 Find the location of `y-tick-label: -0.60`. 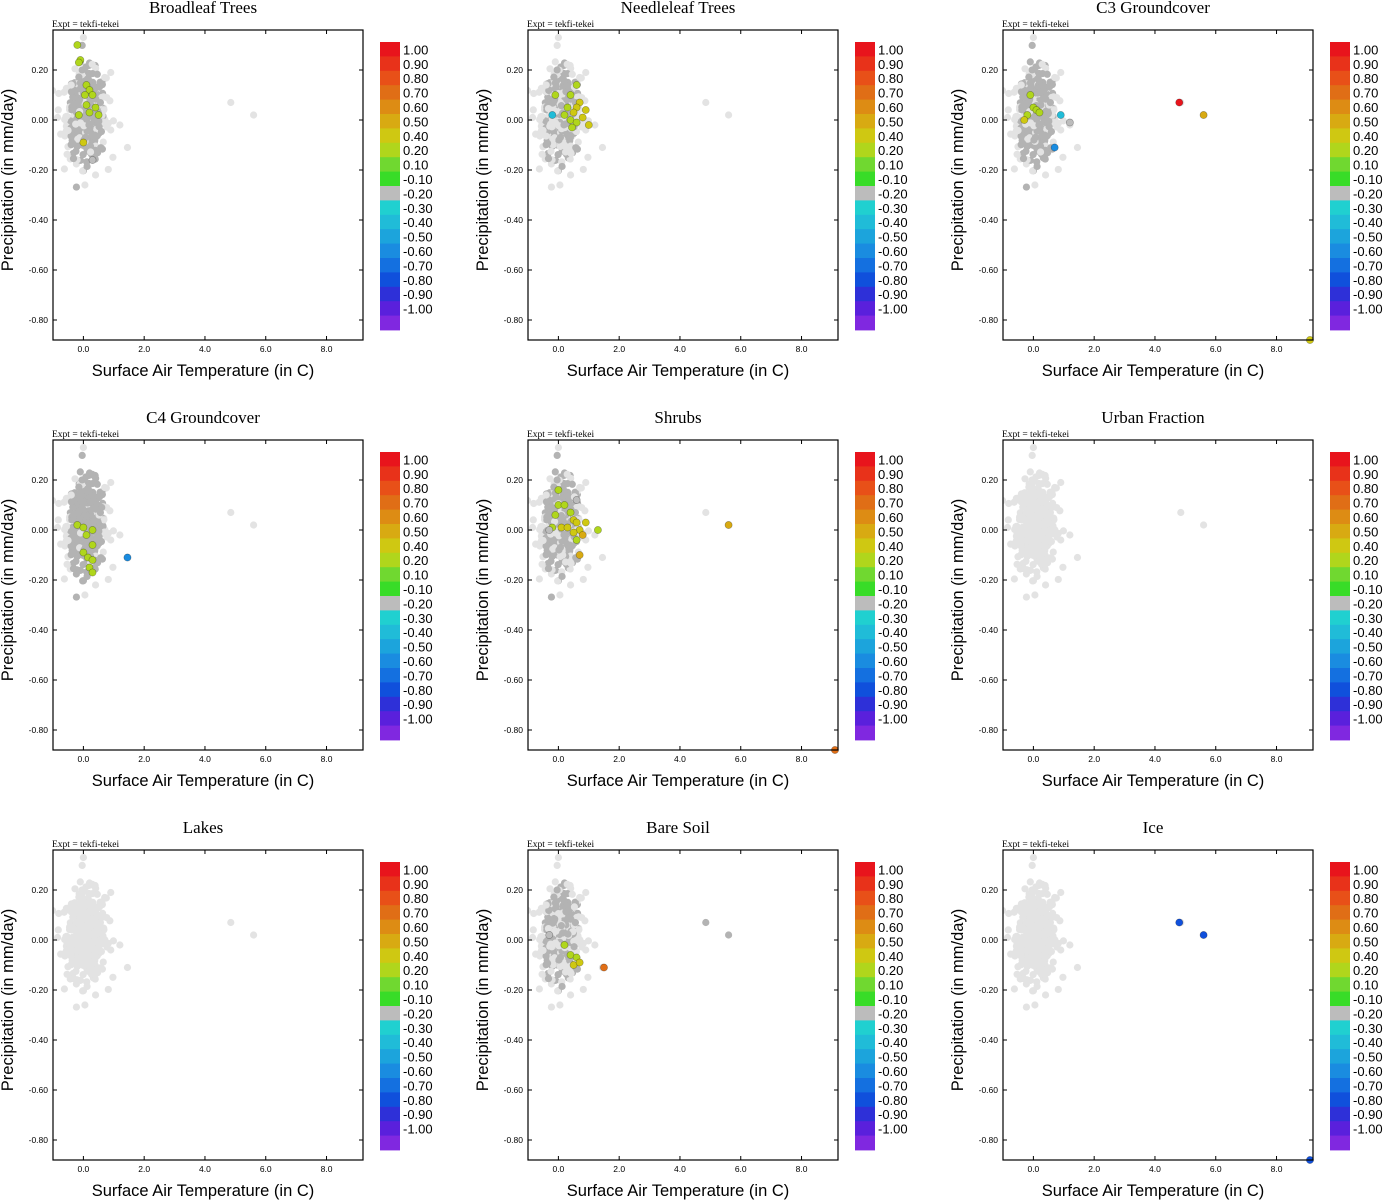

y-tick-label: -0.60 is located at coordinates (39, 1090).